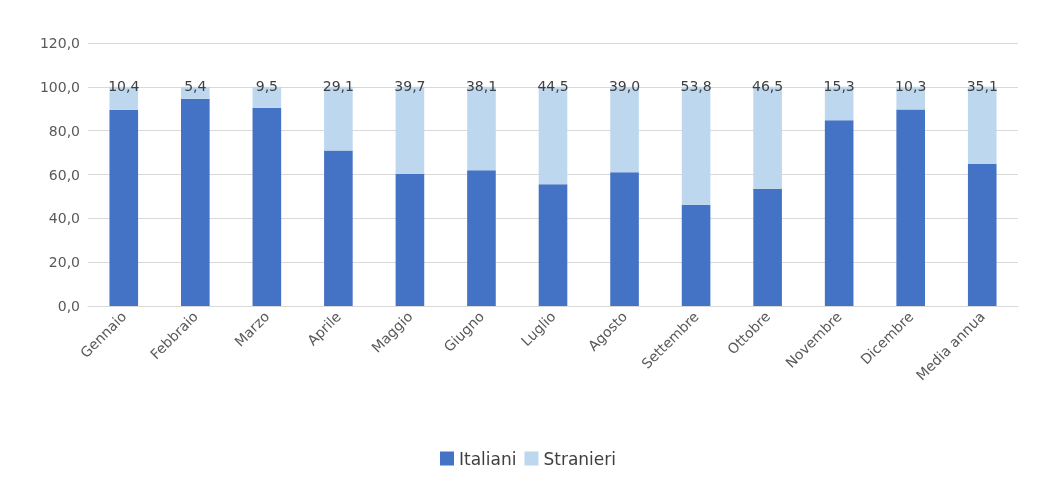 The image size is (1058, 488). Describe the element at coordinates (410, 85) in the screenshot. I see `data-label: 39,7` at that location.